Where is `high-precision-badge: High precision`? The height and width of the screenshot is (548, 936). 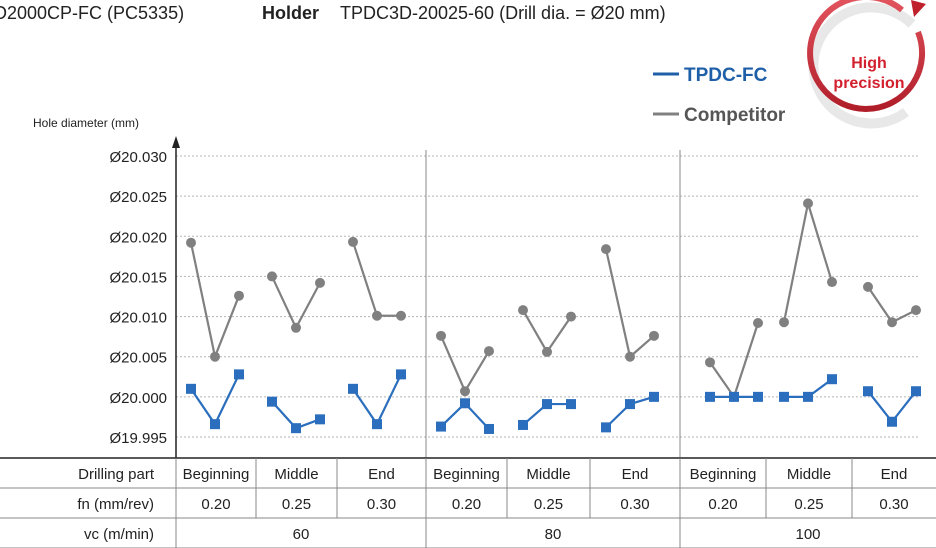 high-precision-badge: High precision is located at coordinates (866, 64).